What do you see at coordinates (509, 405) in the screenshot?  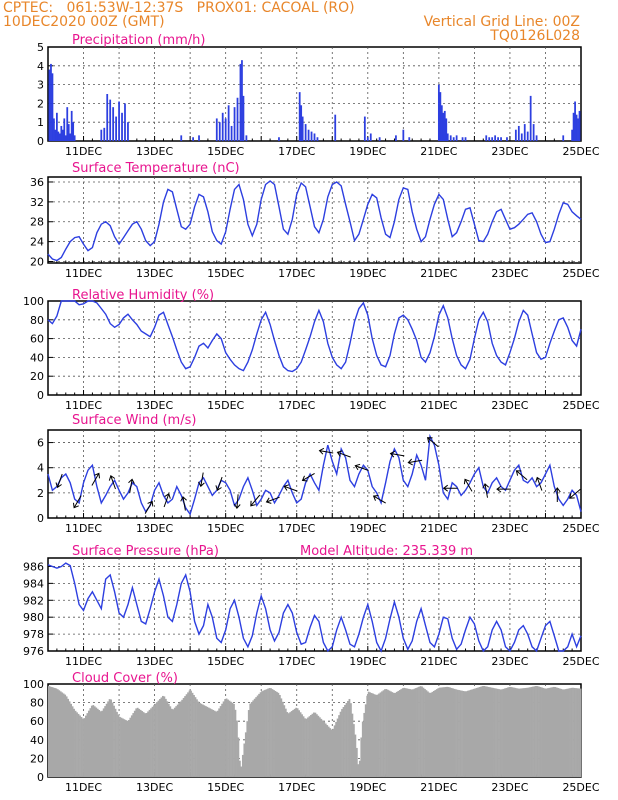 I see `x-tick-label-2-6: 23DEC` at bounding box center [509, 405].